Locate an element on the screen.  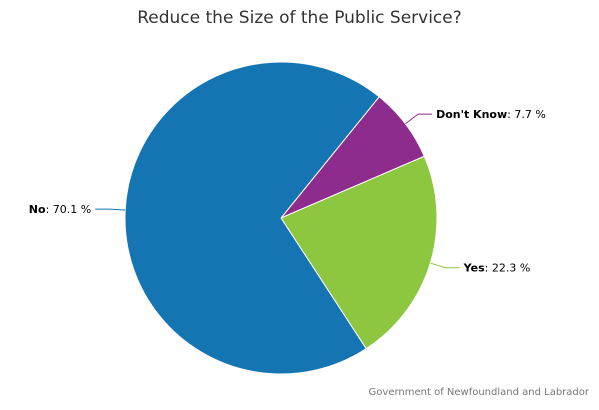
data-label-value: : 70.1 % is located at coordinates (69, 209).